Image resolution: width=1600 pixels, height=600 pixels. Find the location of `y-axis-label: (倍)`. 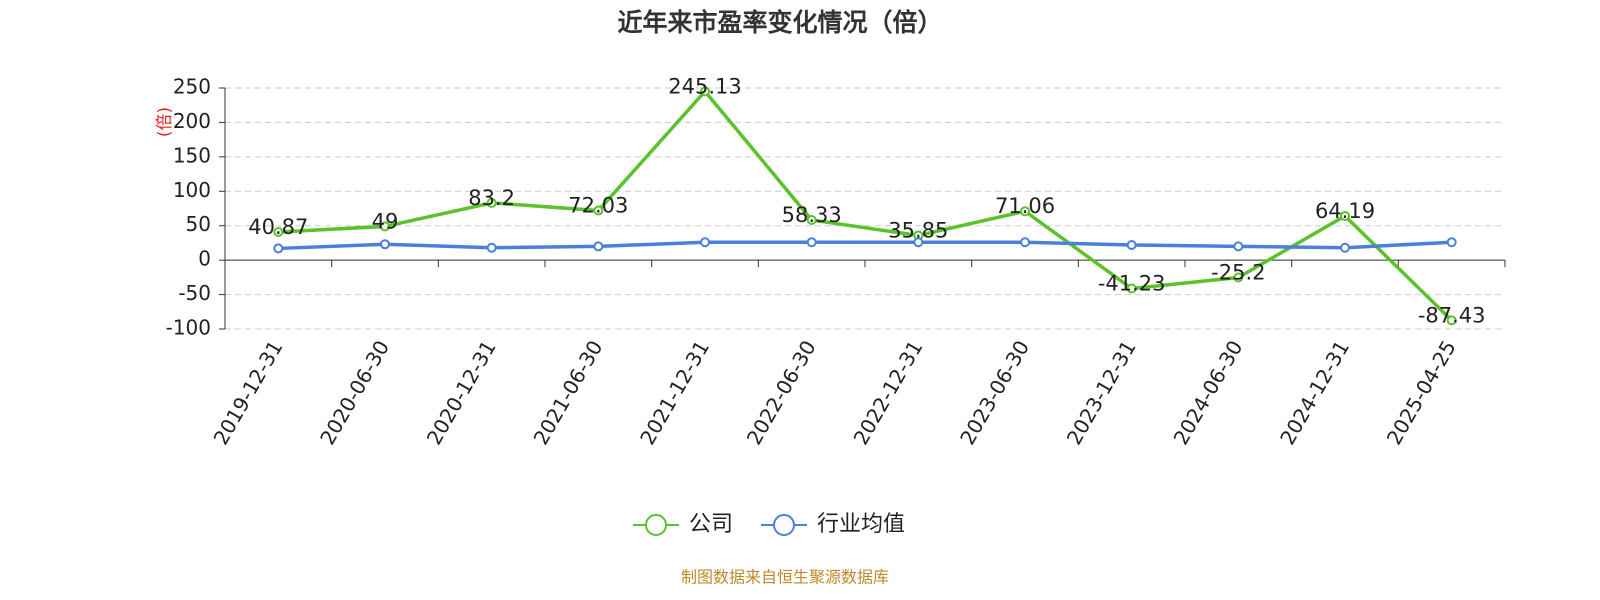

y-axis-label: (倍) is located at coordinates (165, 122).